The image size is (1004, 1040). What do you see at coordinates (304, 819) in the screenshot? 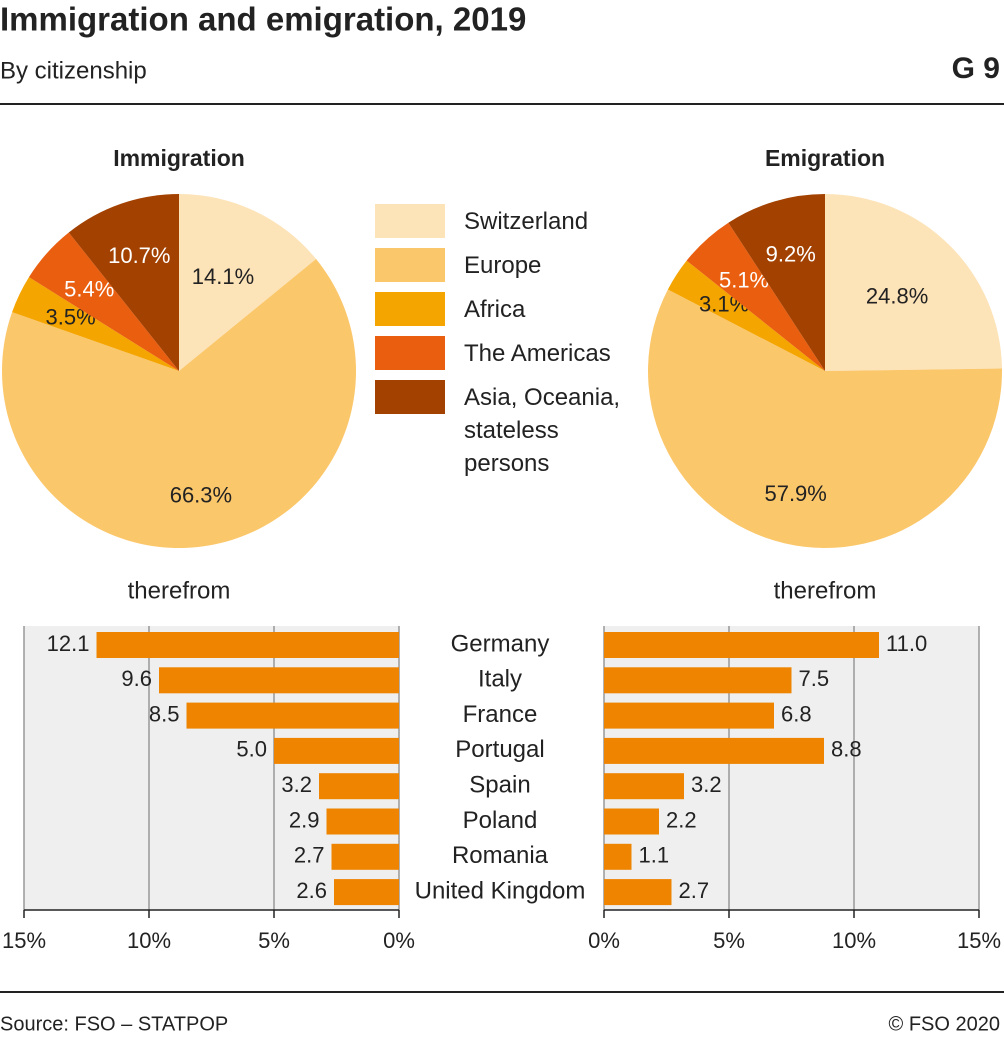
I see `bar-value-label: 2.9` at bounding box center [304, 819].